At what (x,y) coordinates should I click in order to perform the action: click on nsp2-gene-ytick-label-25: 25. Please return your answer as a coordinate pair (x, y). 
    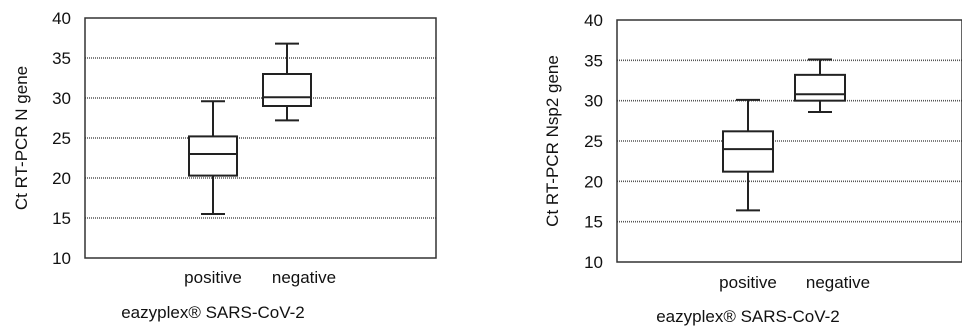
    Looking at the image, I should click on (593, 141).